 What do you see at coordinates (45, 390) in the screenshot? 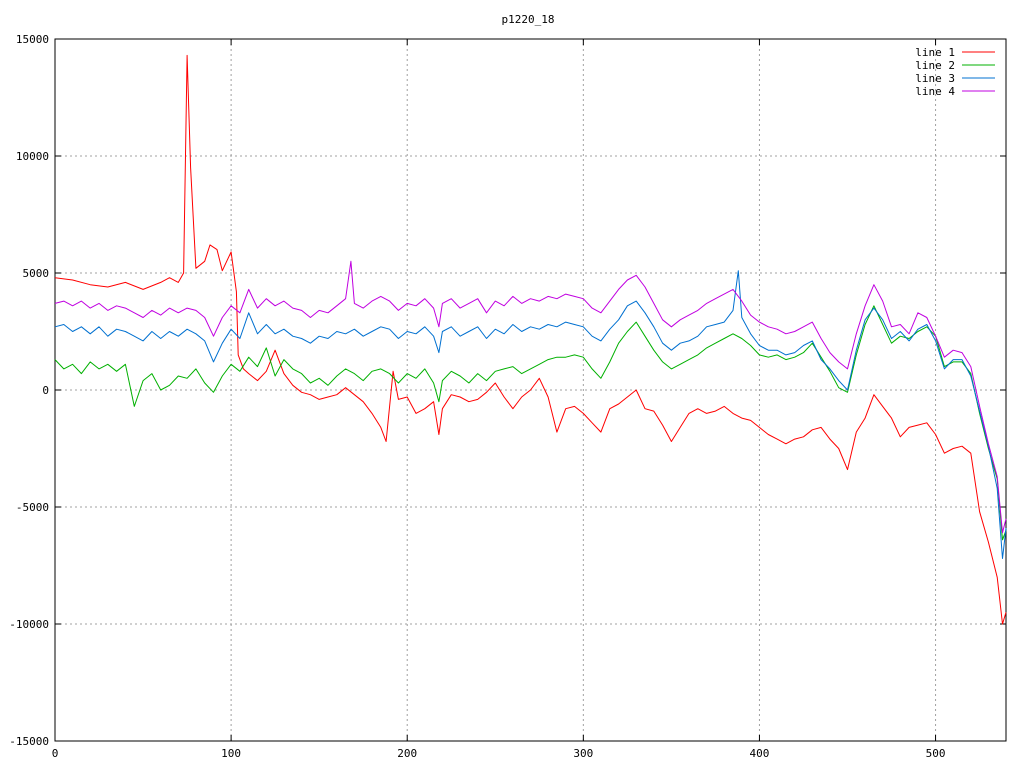
I see `y-tick-label: 0` at bounding box center [45, 390].